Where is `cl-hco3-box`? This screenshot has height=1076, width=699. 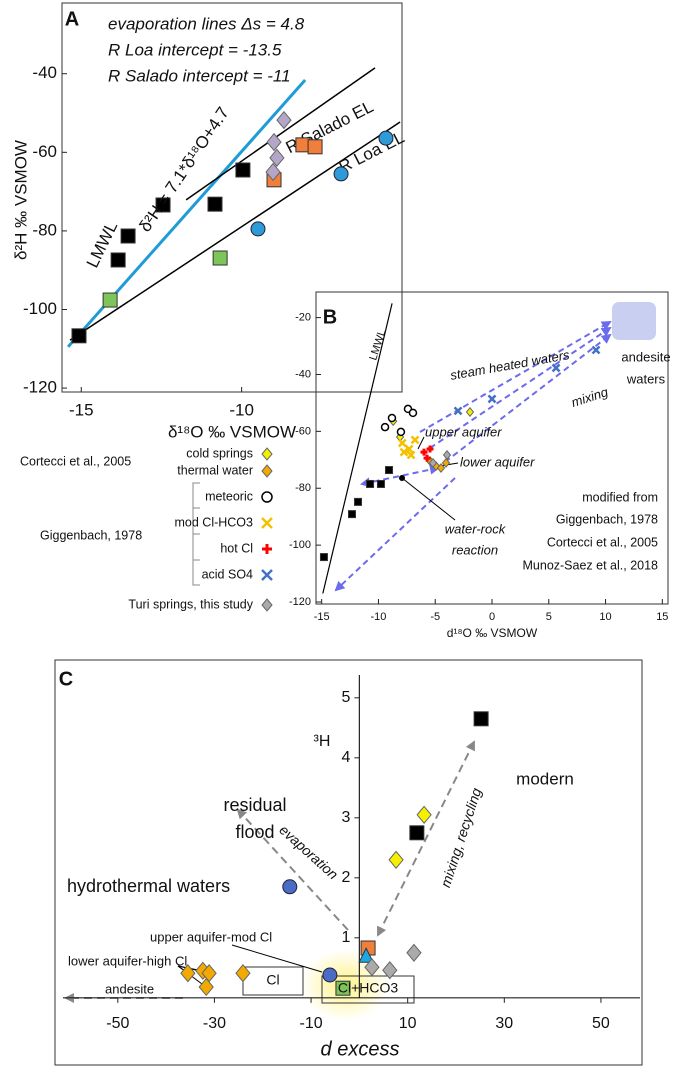 cl-hco3-box is located at coordinates (368, 989).